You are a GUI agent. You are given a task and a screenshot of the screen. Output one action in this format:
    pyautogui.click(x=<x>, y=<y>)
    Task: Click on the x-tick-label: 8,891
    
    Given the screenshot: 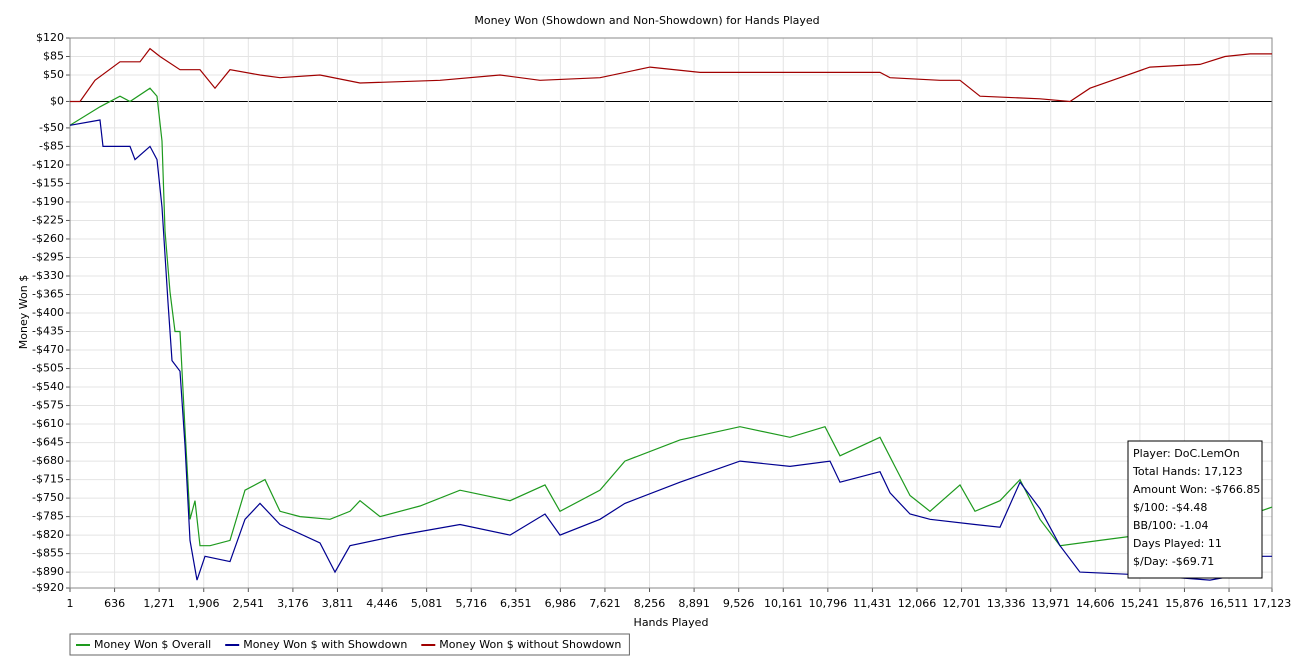 What is the action you would take?
    pyautogui.click(x=694, y=603)
    